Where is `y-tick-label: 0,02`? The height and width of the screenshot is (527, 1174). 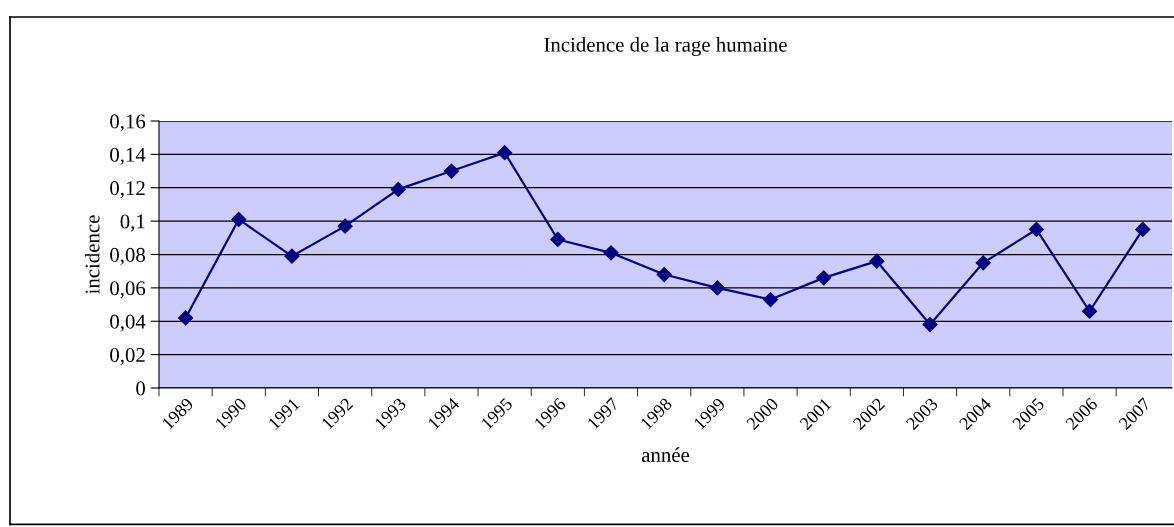 y-tick-label: 0,02 is located at coordinates (127, 357).